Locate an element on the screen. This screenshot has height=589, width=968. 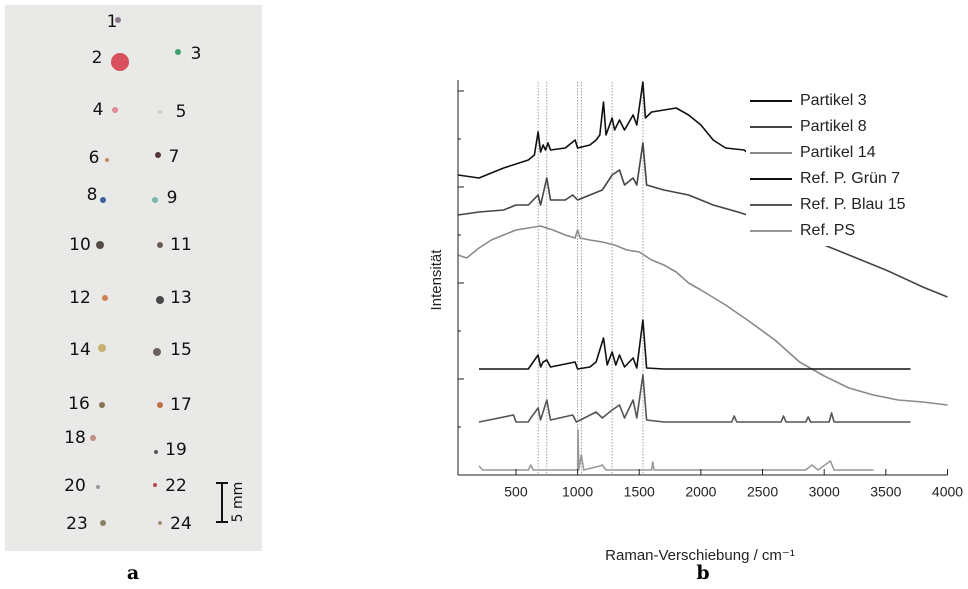
particle-label: 15 is located at coordinates (181, 350).